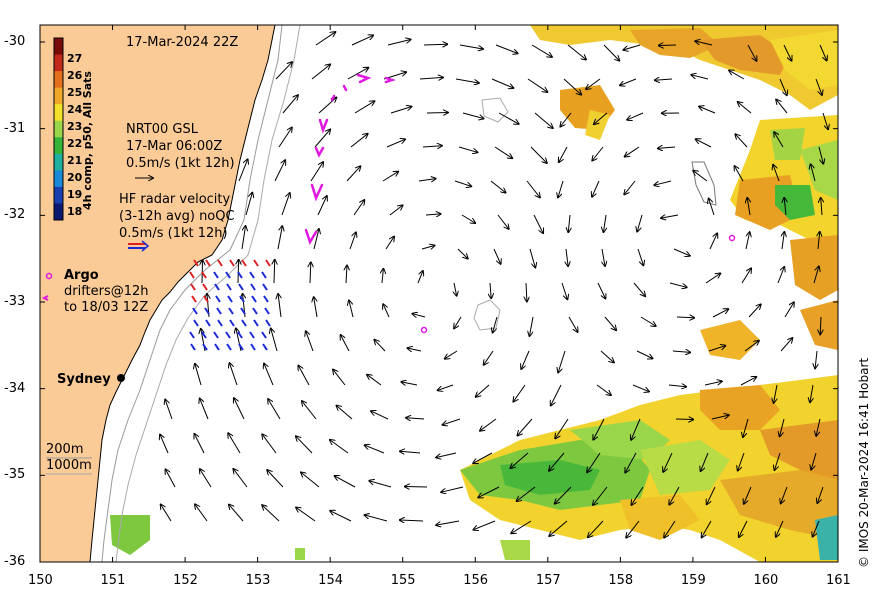 The image size is (880, 600). What do you see at coordinates (162, 129) in the screenshot?
I see `gsl-legend-line1: NRT00 GSL` at bounding box center [162, 129].